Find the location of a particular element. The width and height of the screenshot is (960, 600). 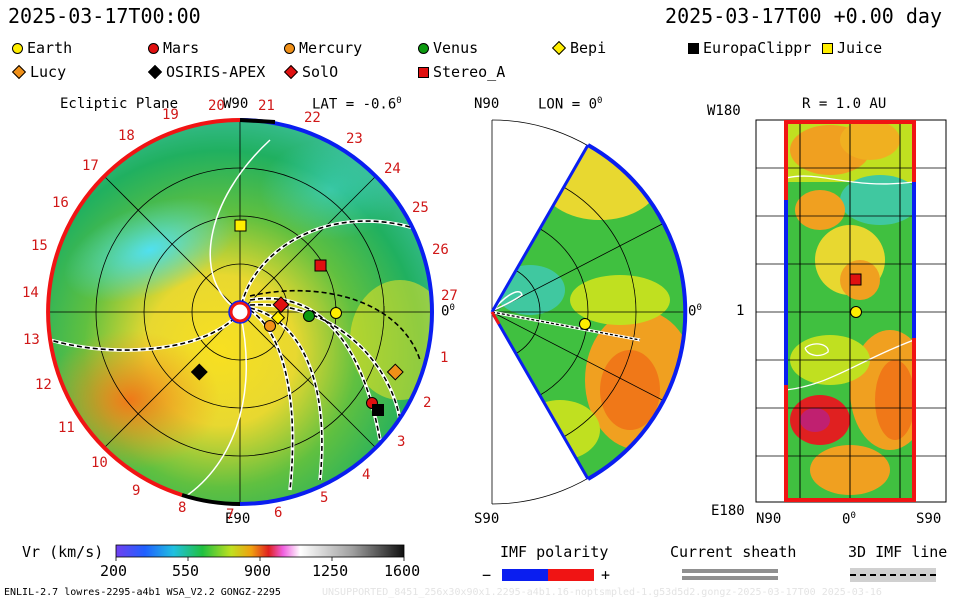

mercury-marker-icon is located at coordinates (289, 48).